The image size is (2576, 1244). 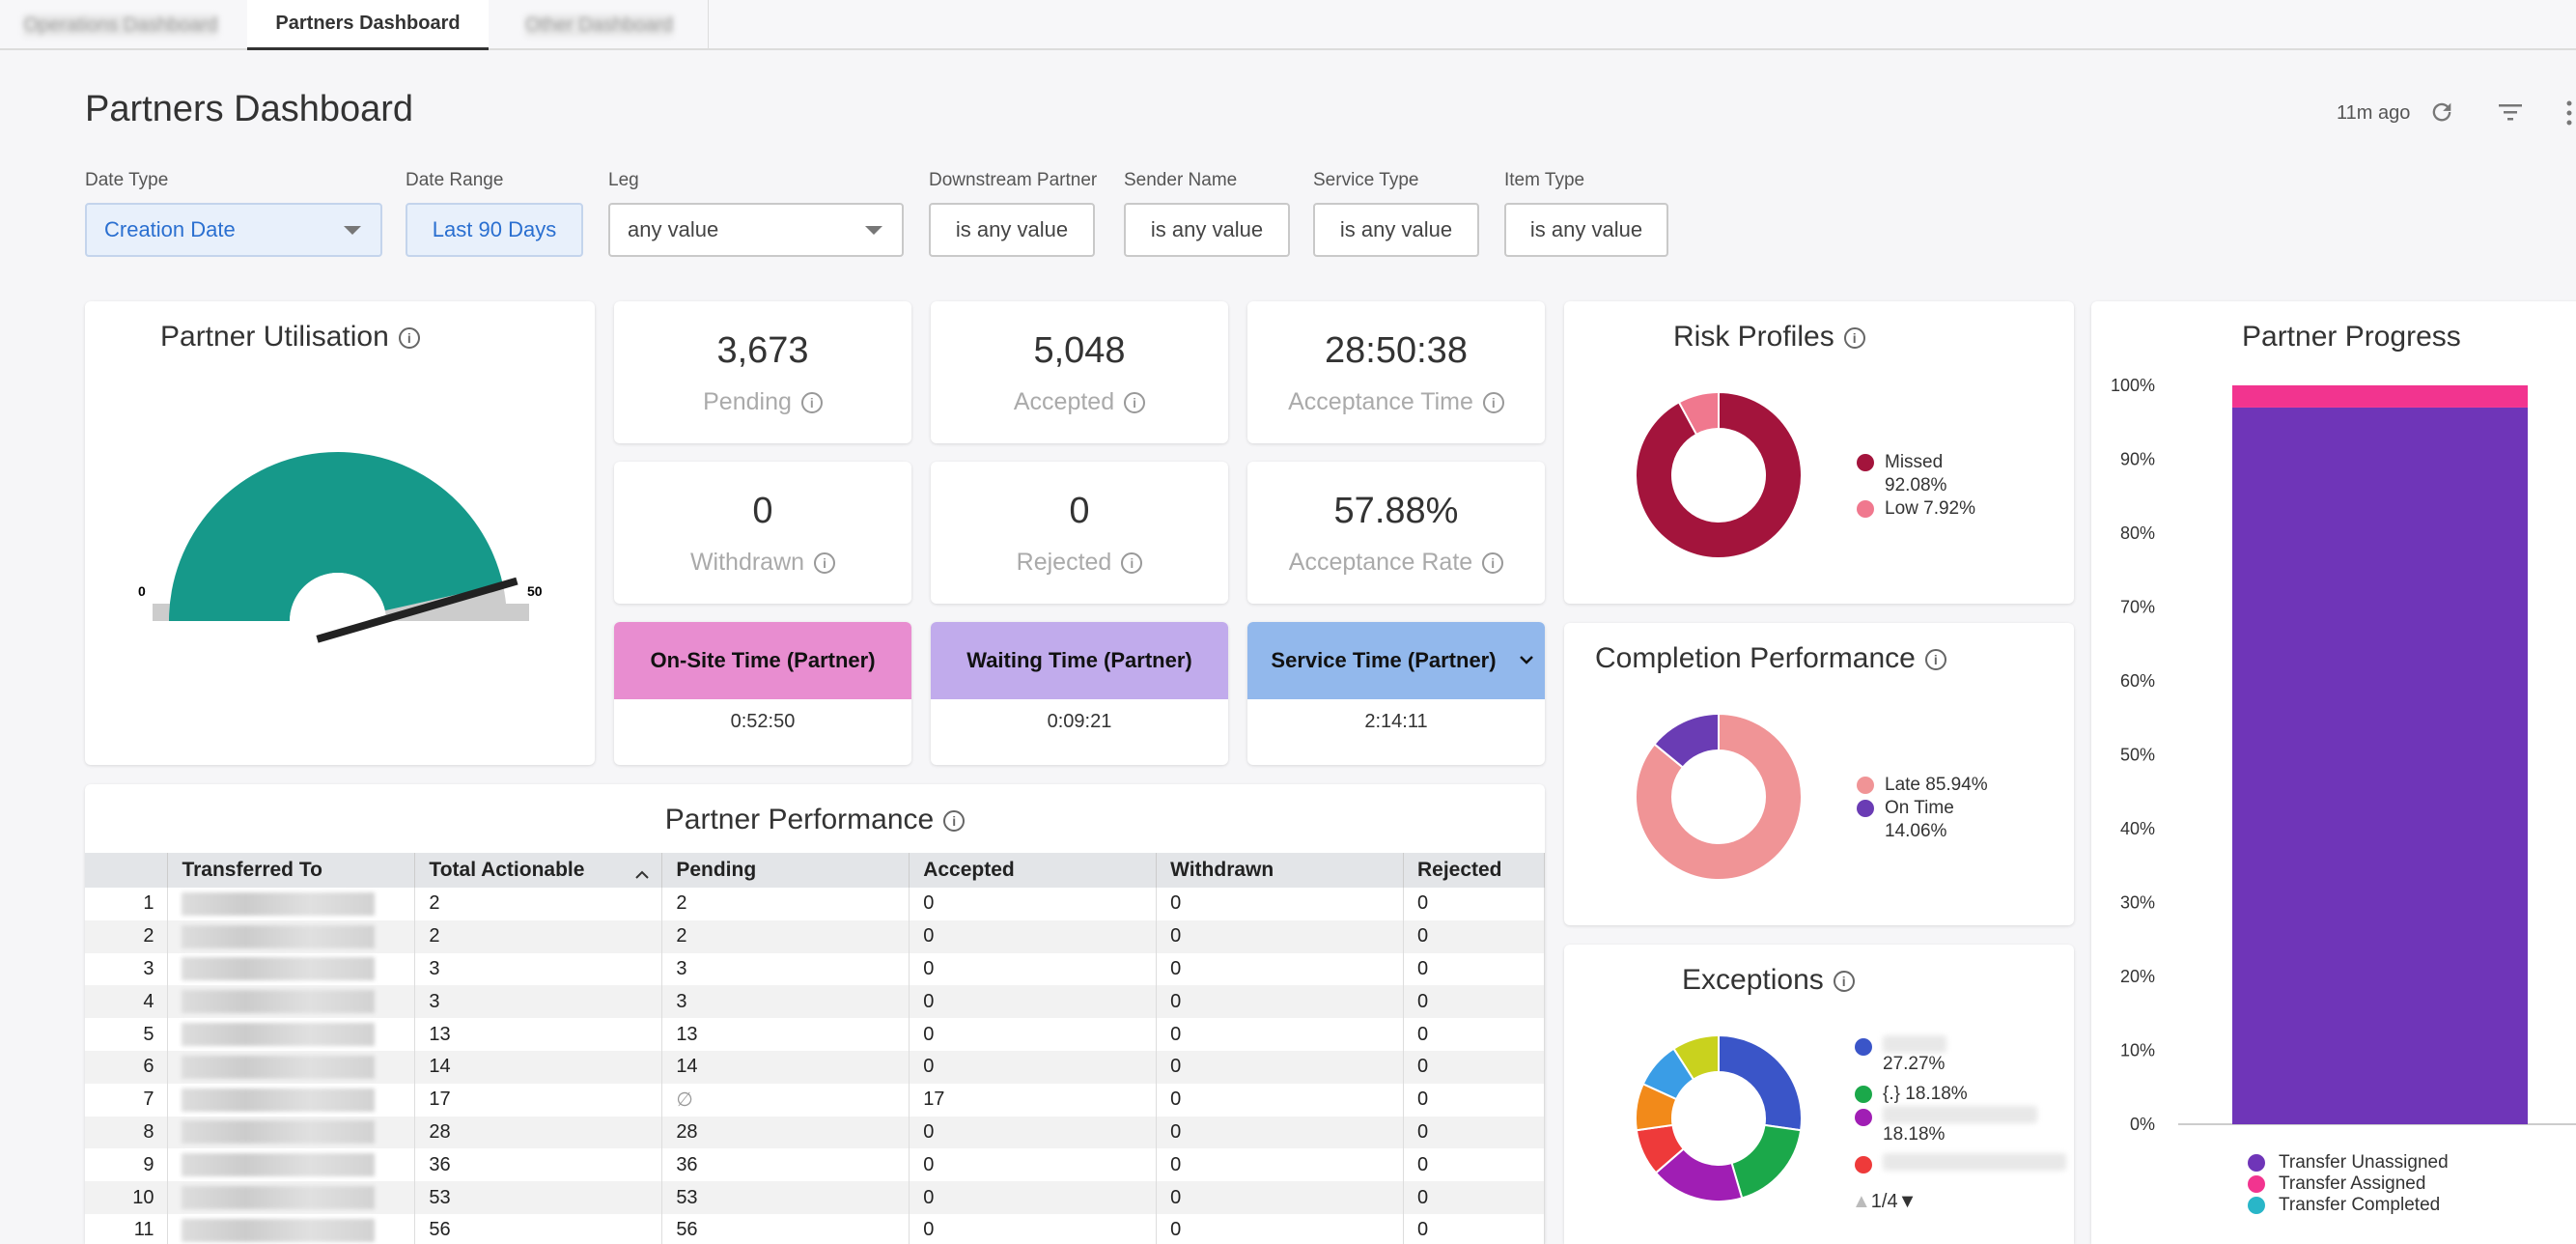 I want to click on date-type-select: Creation Date, so click(x=234, y=230).